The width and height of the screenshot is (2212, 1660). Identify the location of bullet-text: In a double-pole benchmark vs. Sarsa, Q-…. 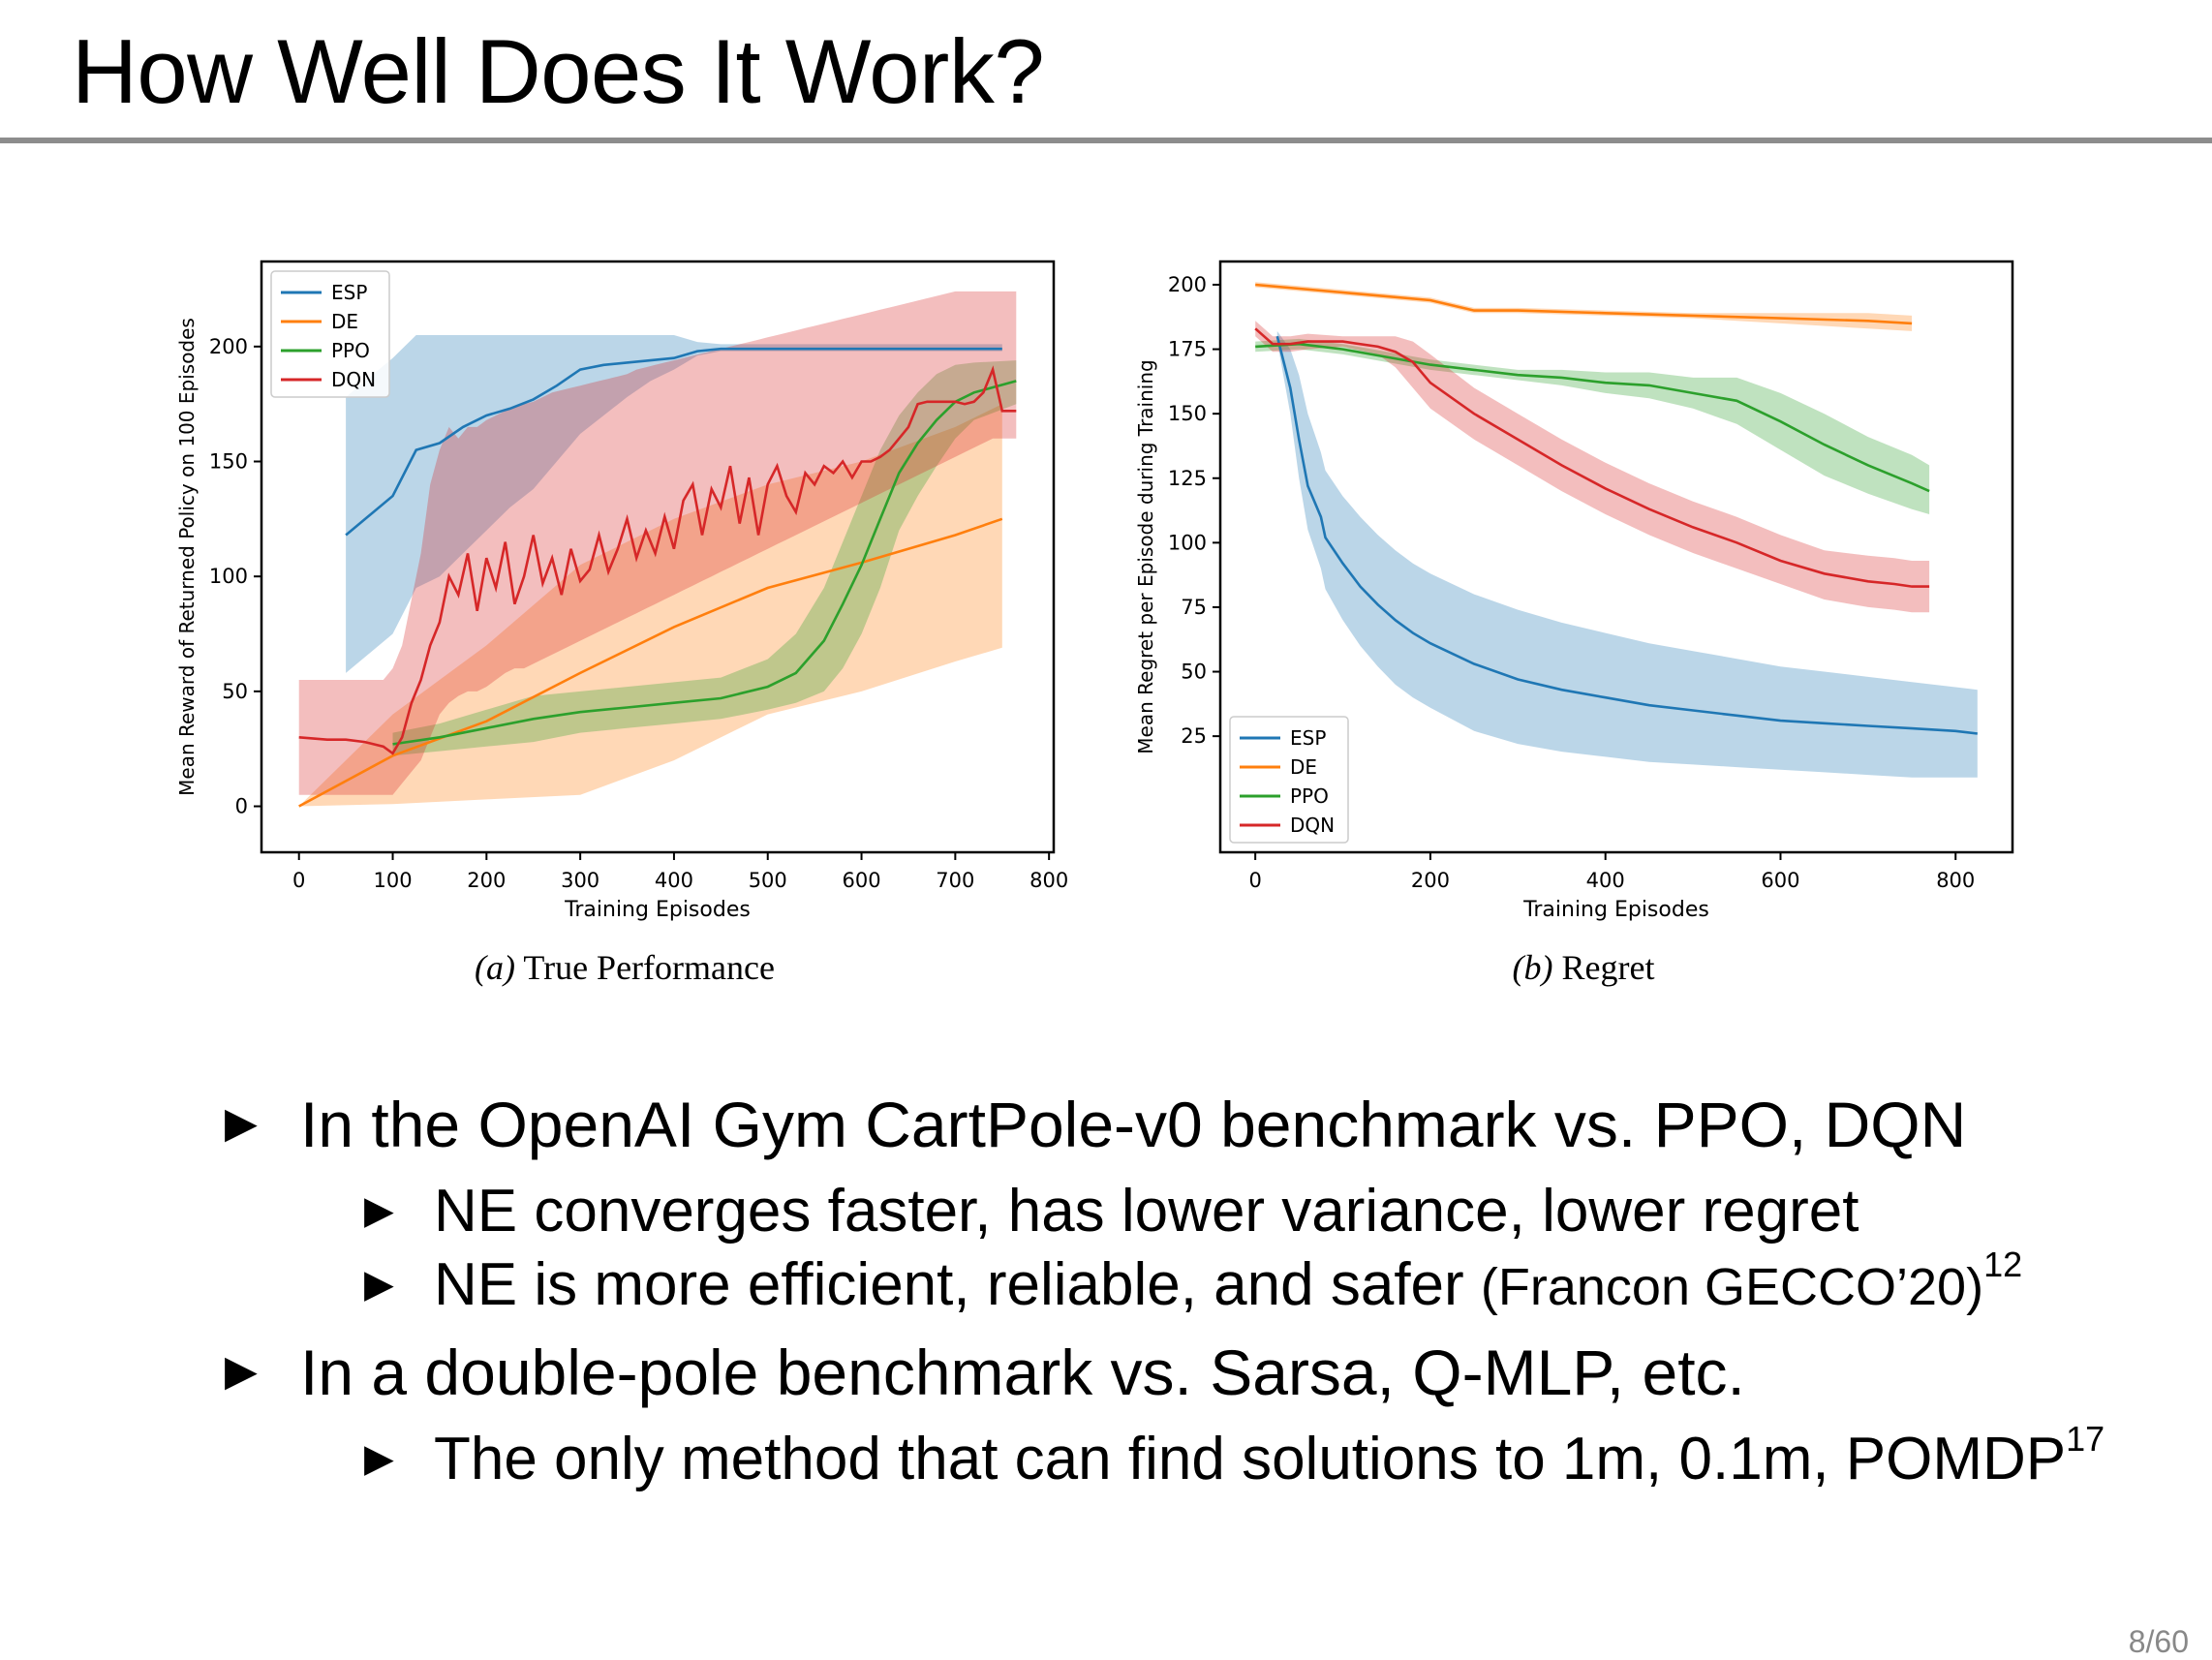
(1023, 1372).